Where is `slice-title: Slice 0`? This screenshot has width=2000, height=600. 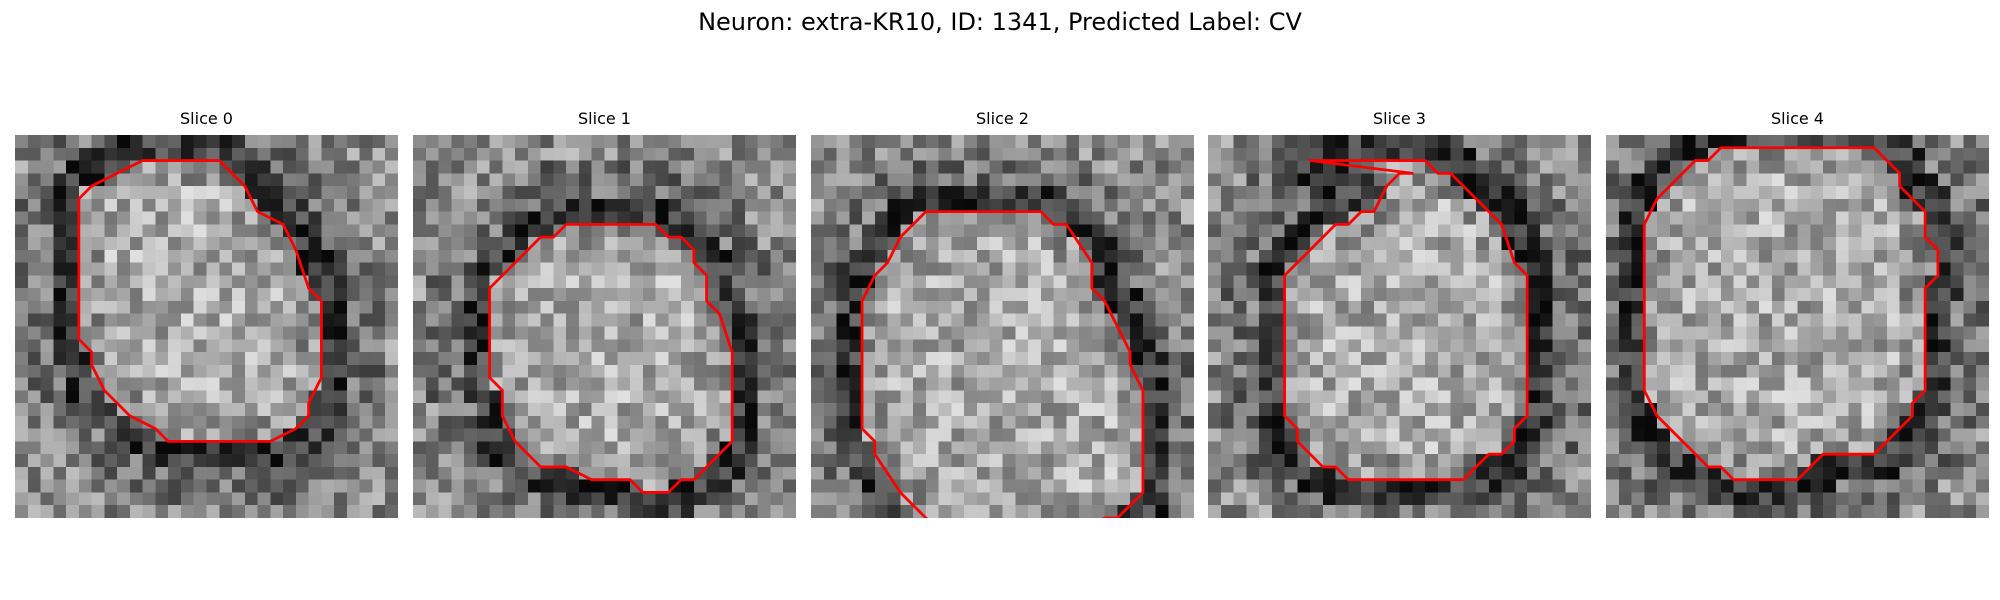 slice-title: Slice 0 is located at coordinates (206, 118).